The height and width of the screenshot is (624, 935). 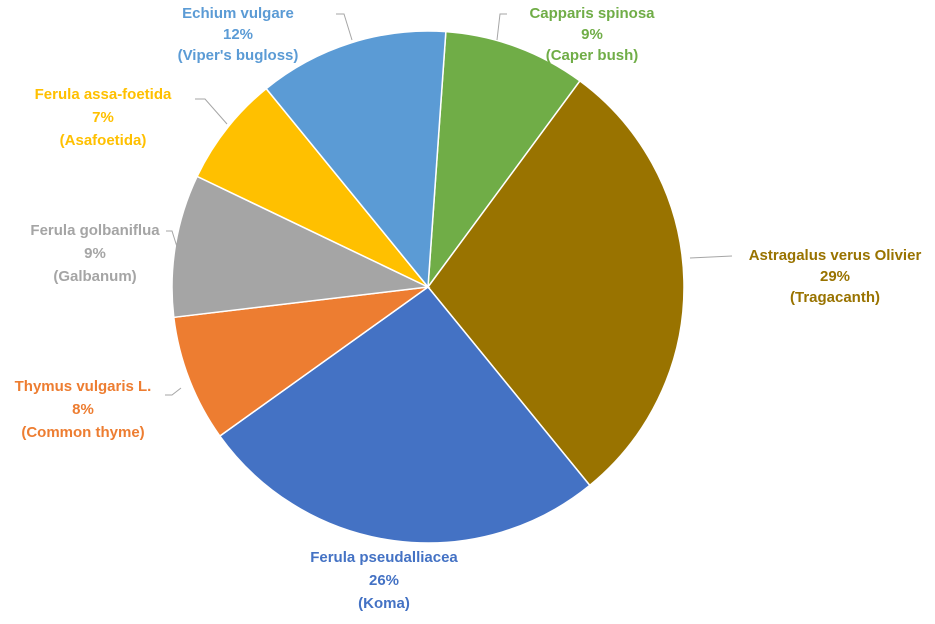 What do you see at coordinates (384, 603) in the screenshot?
I see `slice-label-common-name: (Koma)` at bounding box center [384, 603].